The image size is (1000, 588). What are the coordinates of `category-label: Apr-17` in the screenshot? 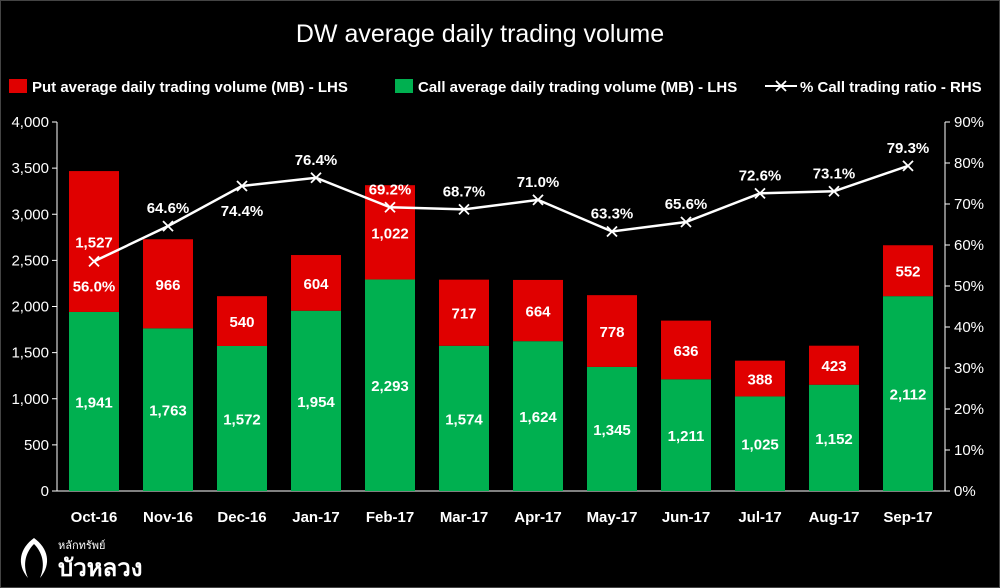 It's located at (538, 517).